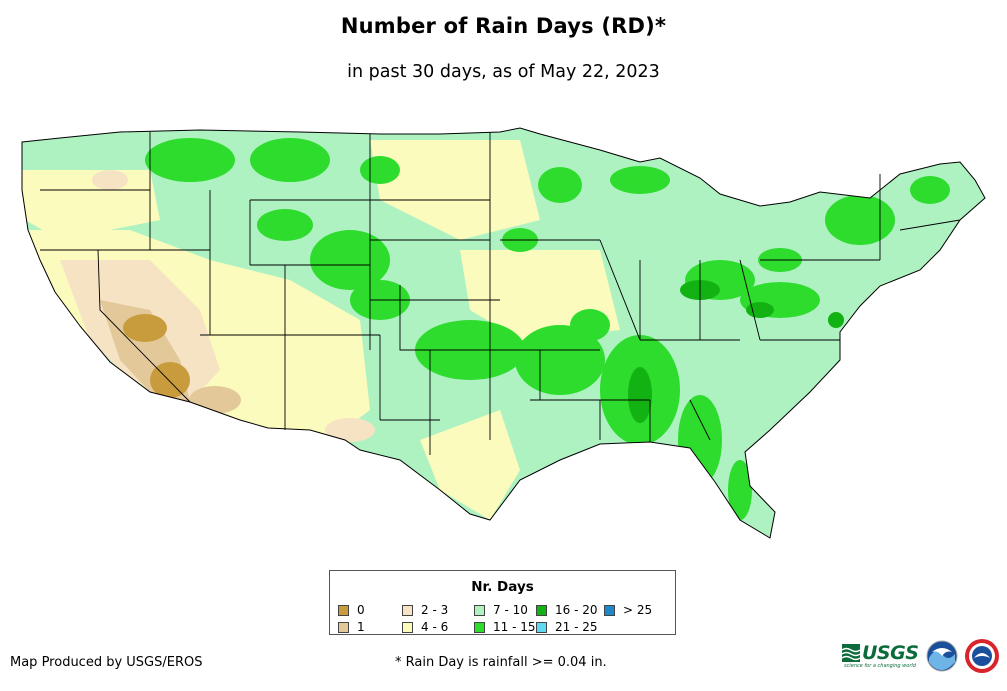 The height and width of the screenshot is (691, 1007). Describe the element at coordinates (942, 656) in the screenshot. I see `noaa-logo-icon` at that location.